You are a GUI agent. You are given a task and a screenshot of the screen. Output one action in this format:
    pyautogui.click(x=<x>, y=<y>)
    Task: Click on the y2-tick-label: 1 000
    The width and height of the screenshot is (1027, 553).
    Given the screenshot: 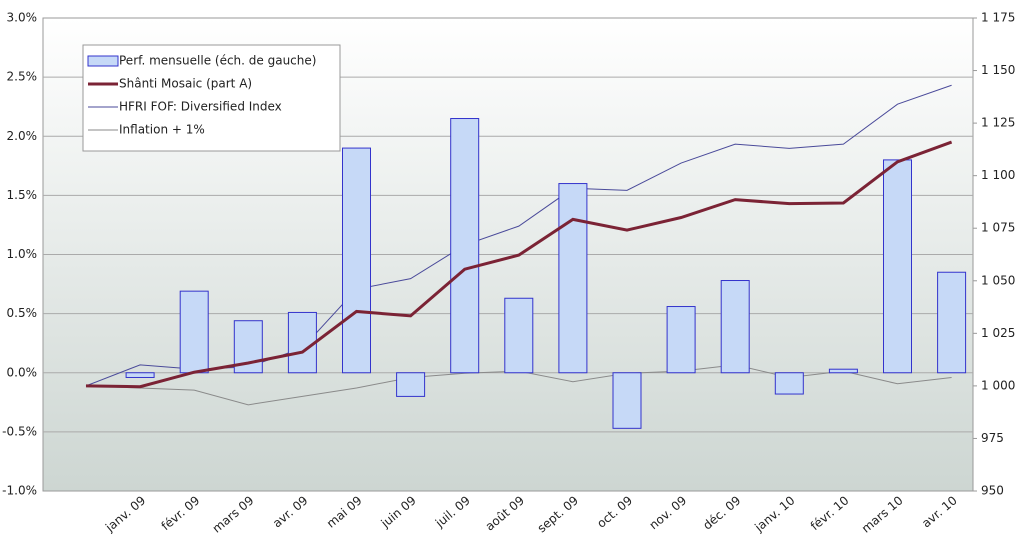 What is the action you would take?
    pyautogui.click(x=998, y=385)
    